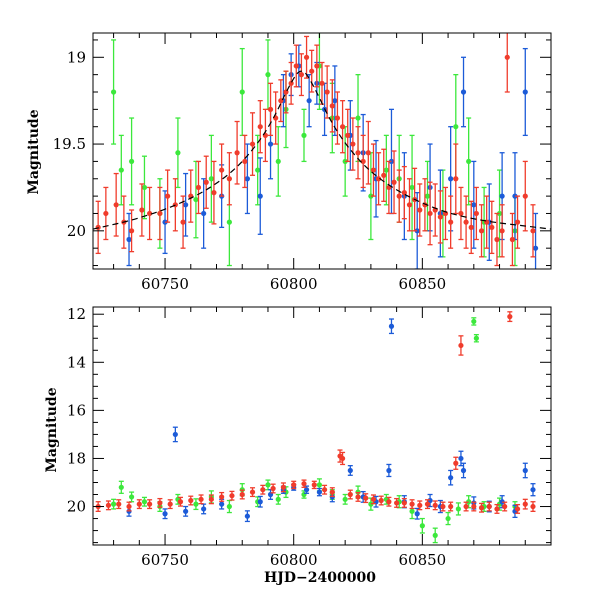 The height and width of the screenshot is (600, 600). What do you see at coordinates (320, 578) in the screenshot?
I see `x-axis-title: HJD−2400000` at bounding box center [320, 578].